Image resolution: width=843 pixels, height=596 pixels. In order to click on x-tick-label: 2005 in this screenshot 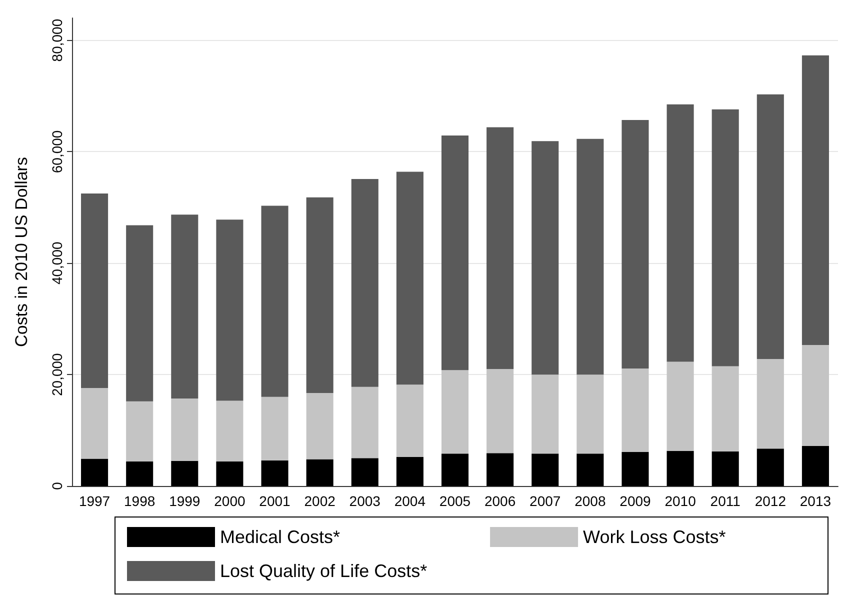, I will do `click(455, 501)`.